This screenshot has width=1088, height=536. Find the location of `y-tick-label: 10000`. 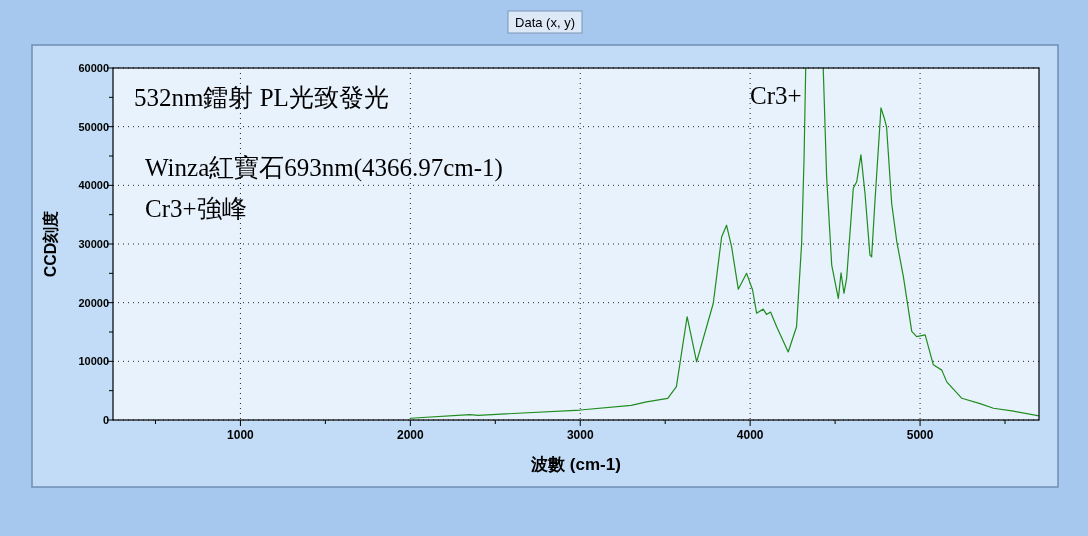

y-tick-label: 10000 is located at coordinates (93, 361).